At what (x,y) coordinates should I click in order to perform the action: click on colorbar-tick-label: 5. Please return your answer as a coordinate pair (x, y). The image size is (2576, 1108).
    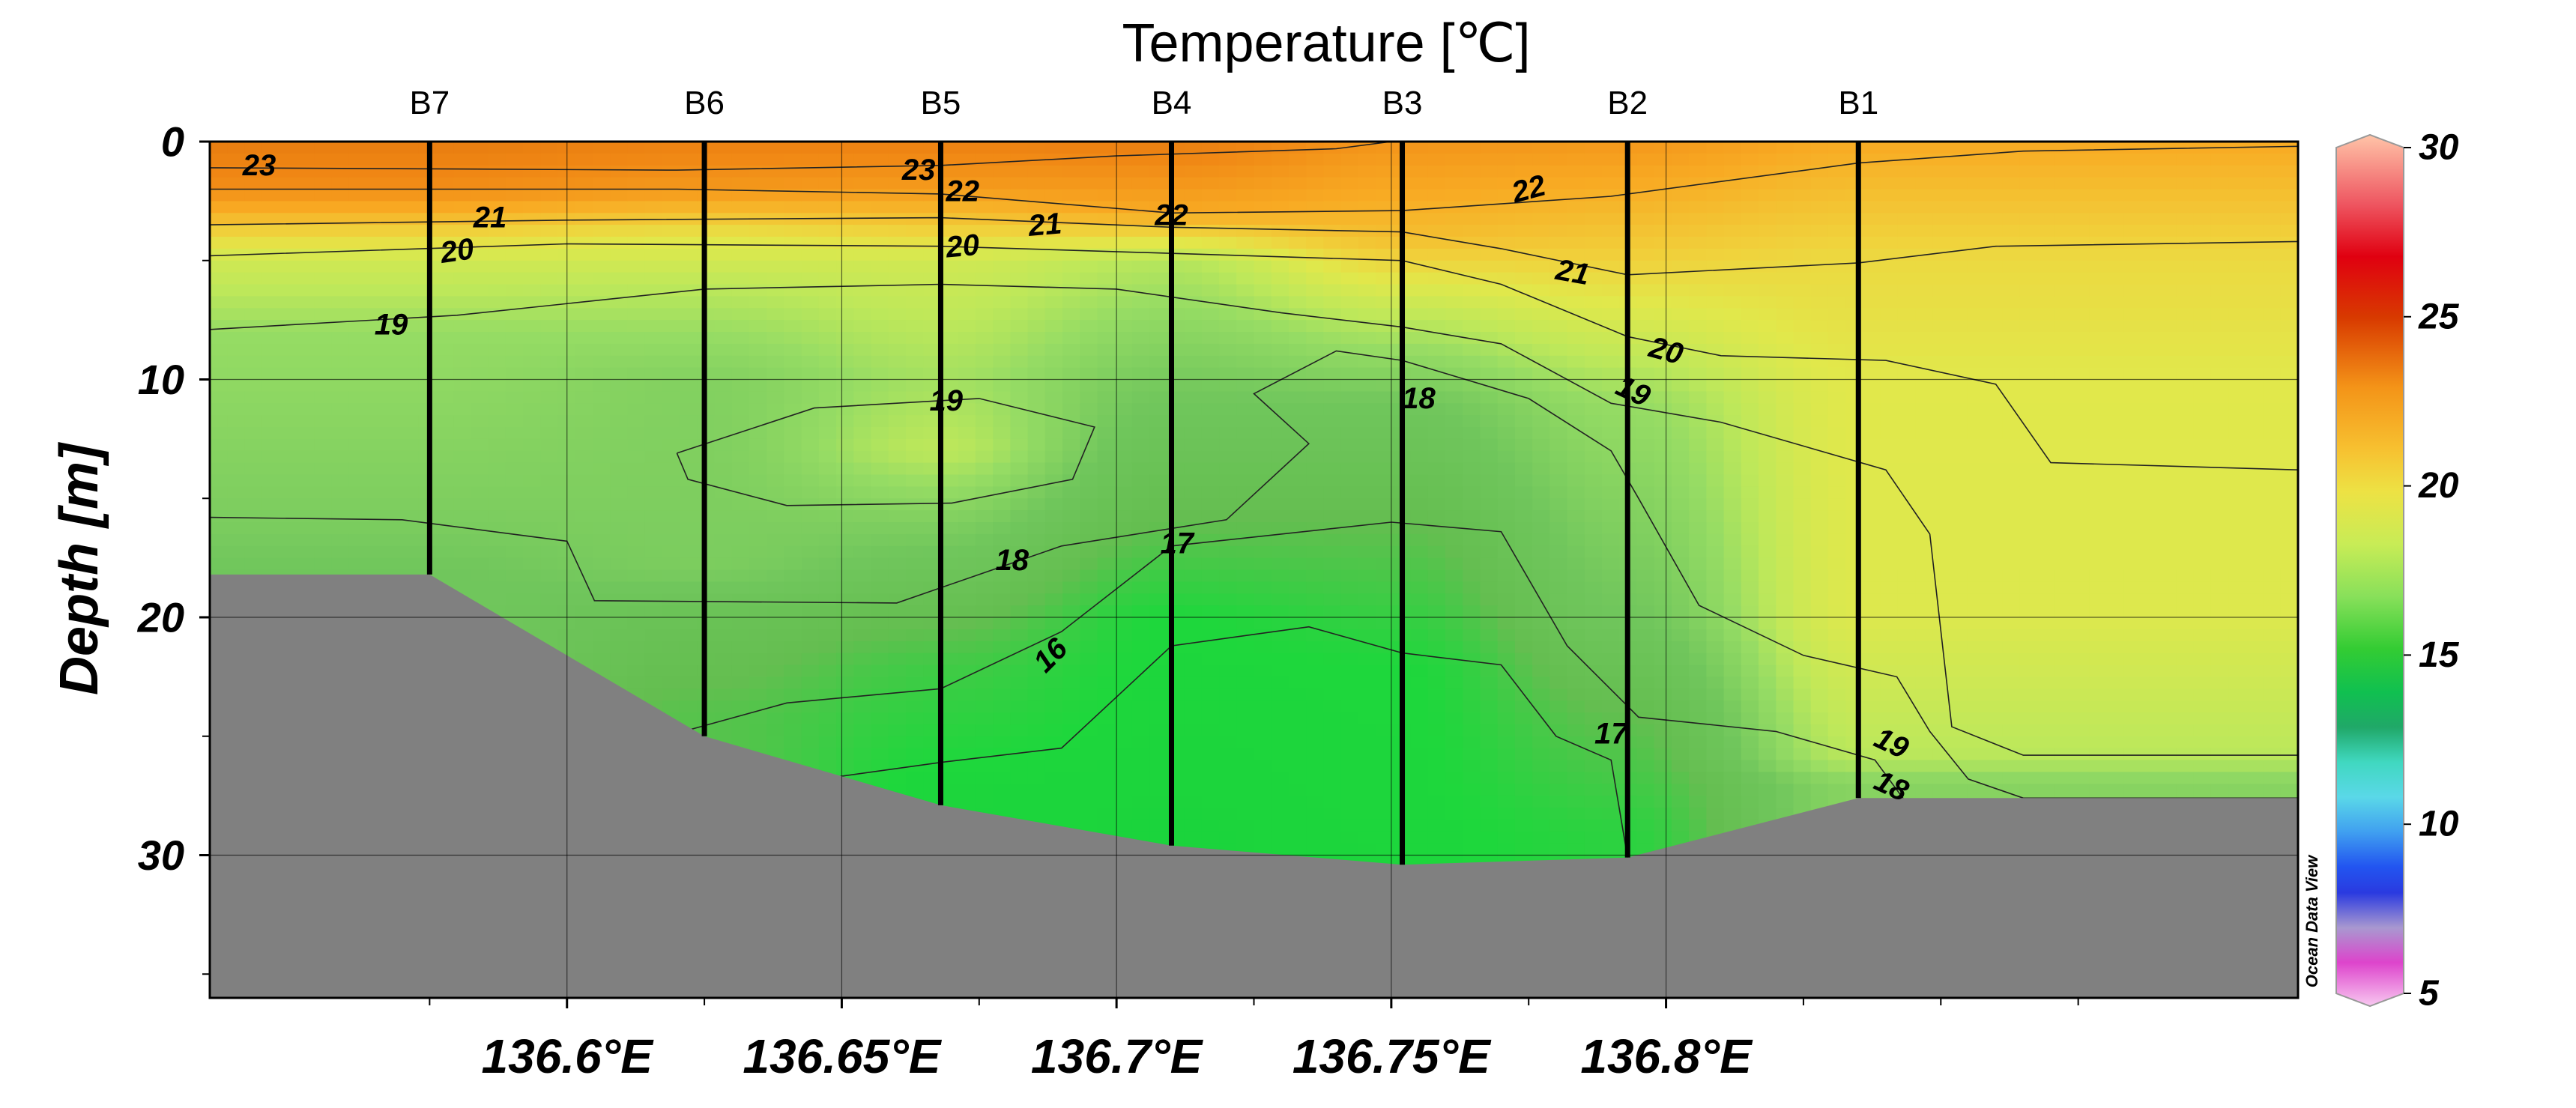
    Looking at the image, I should click on (2429, 994).